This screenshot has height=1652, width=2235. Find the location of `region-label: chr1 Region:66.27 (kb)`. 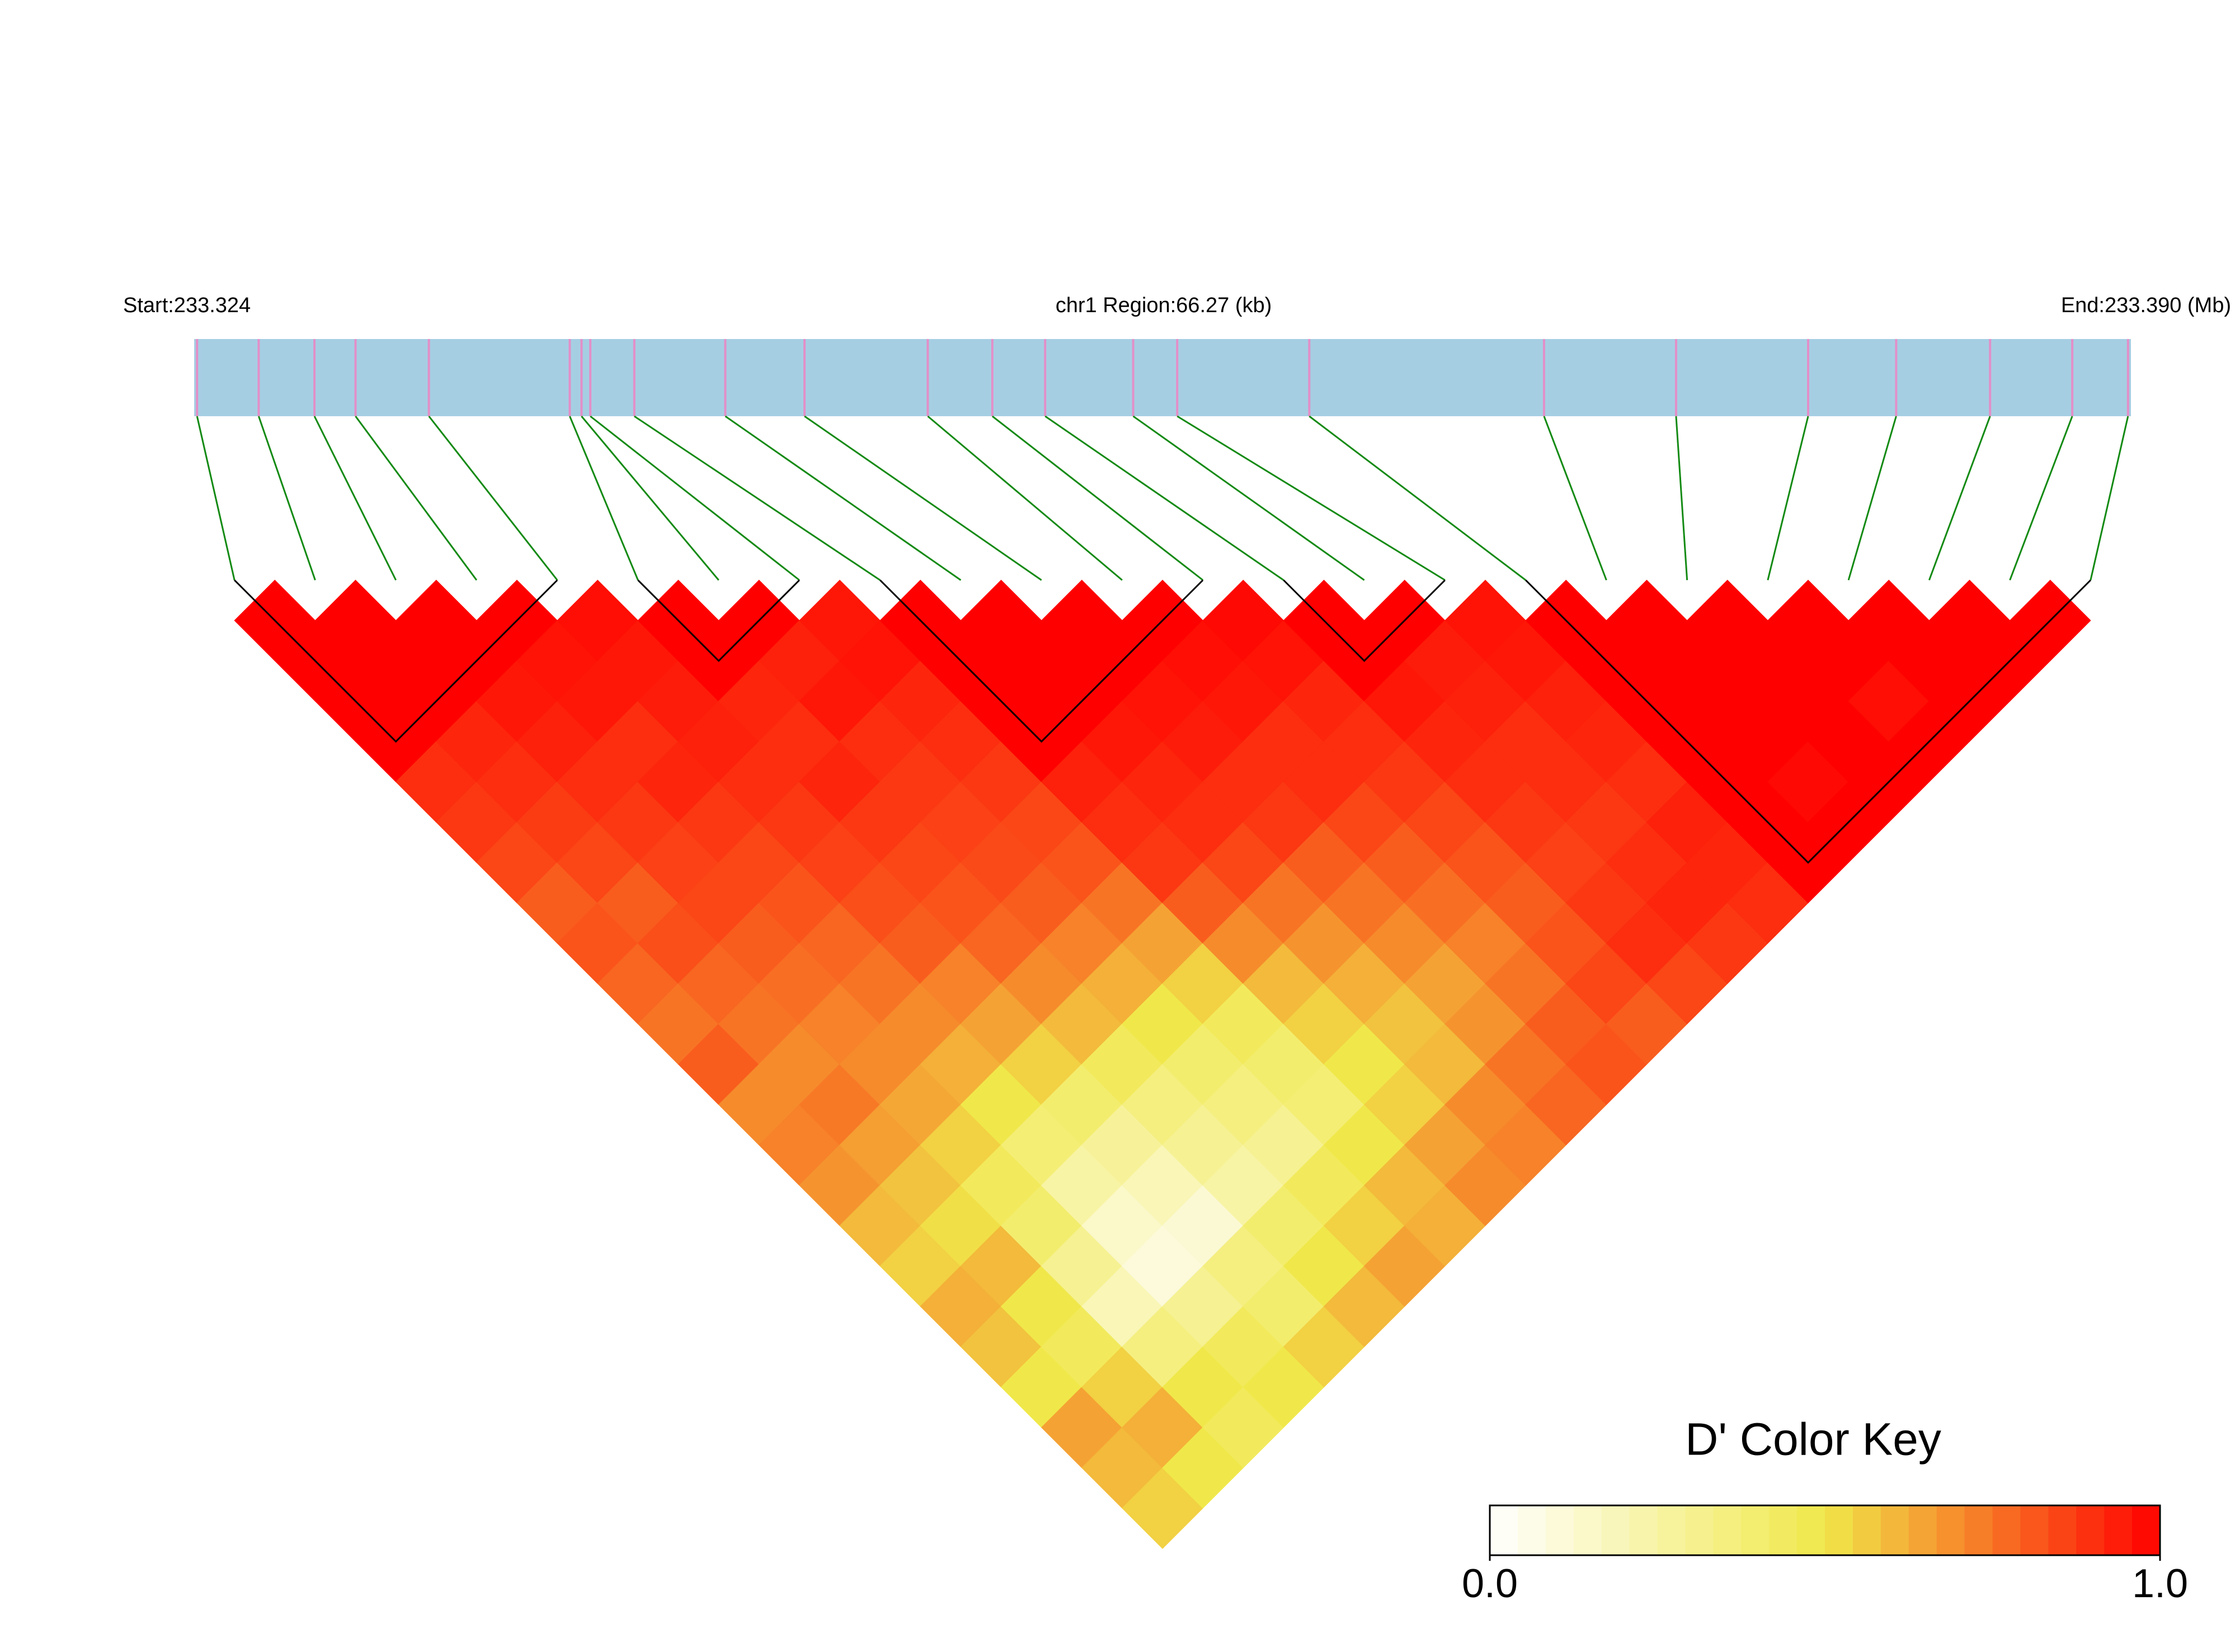

region-label: chr1 Region:66.27 (kb) is located at coordinates (1164, 306).